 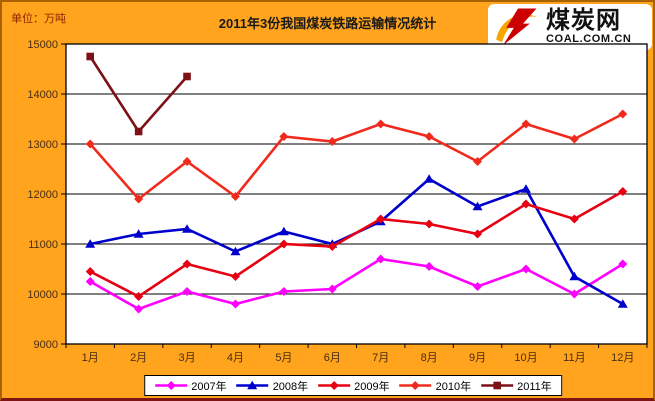 I want to click on y-tick-label: 14000, so click(x=42, y=95).